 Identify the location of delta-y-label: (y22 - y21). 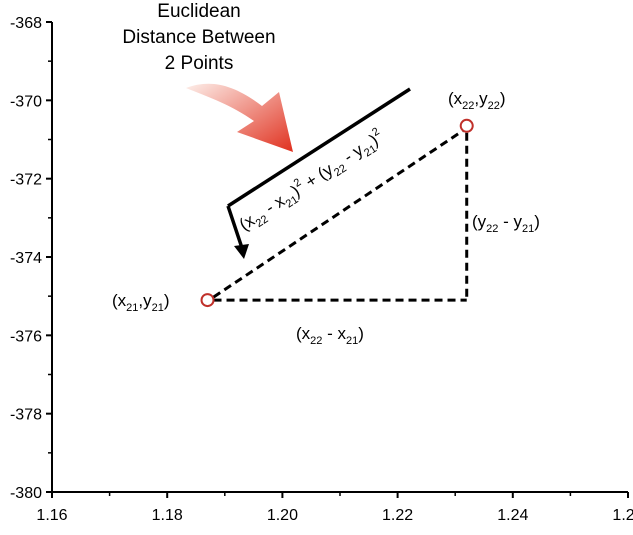
(506, 223).